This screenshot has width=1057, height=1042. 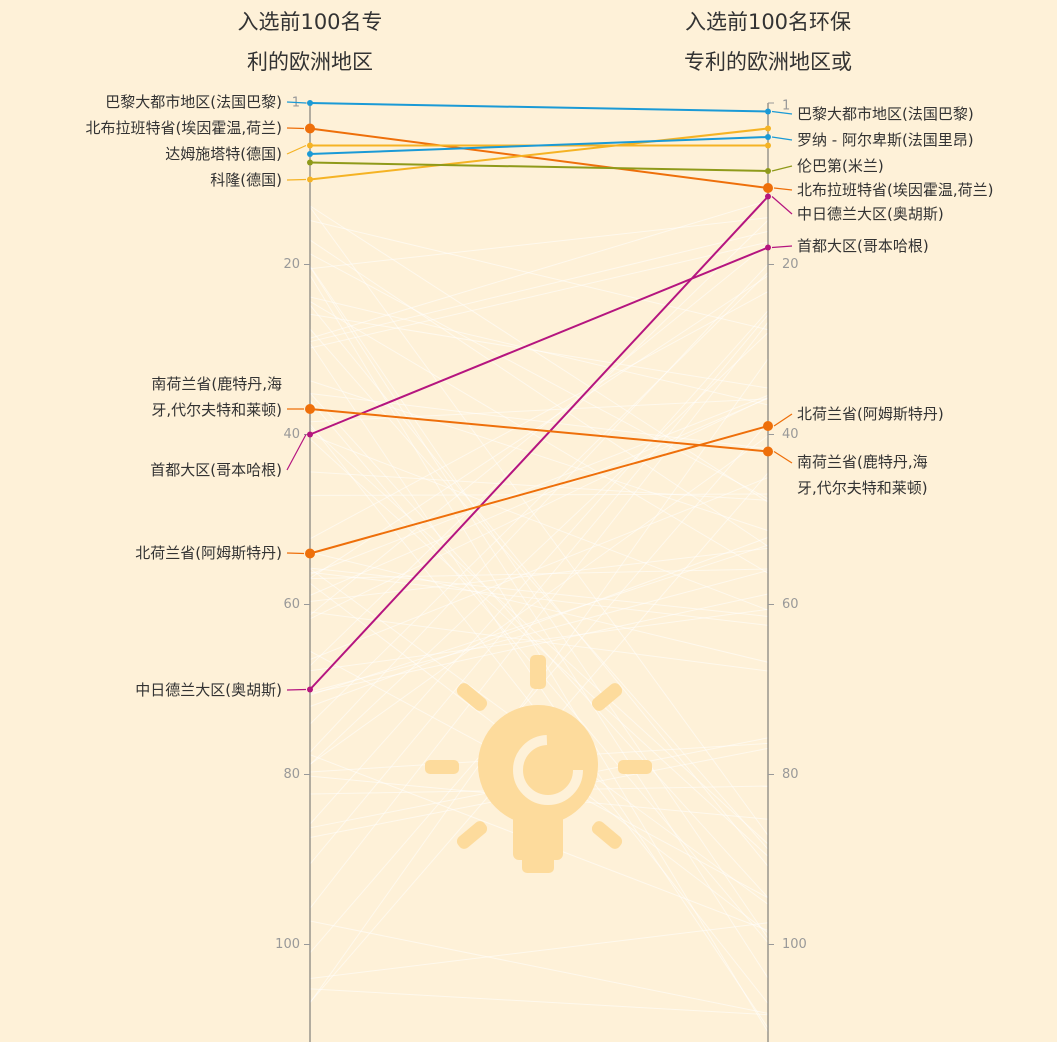 I want to click on y-tick-label: 40, so click(x=790, y=434).